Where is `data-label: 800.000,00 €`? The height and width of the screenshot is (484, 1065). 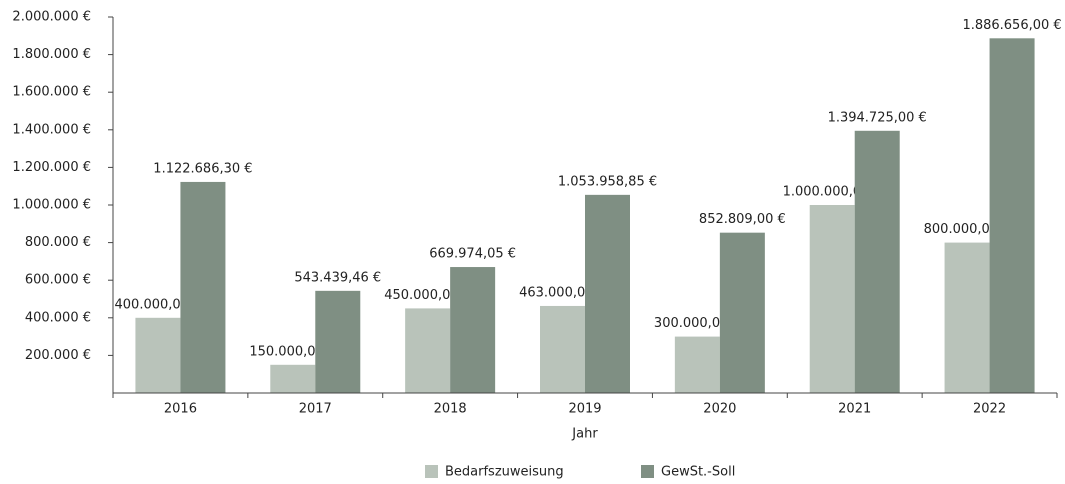
data-label: 800.000,00 € is located at coordinates (967, 229).